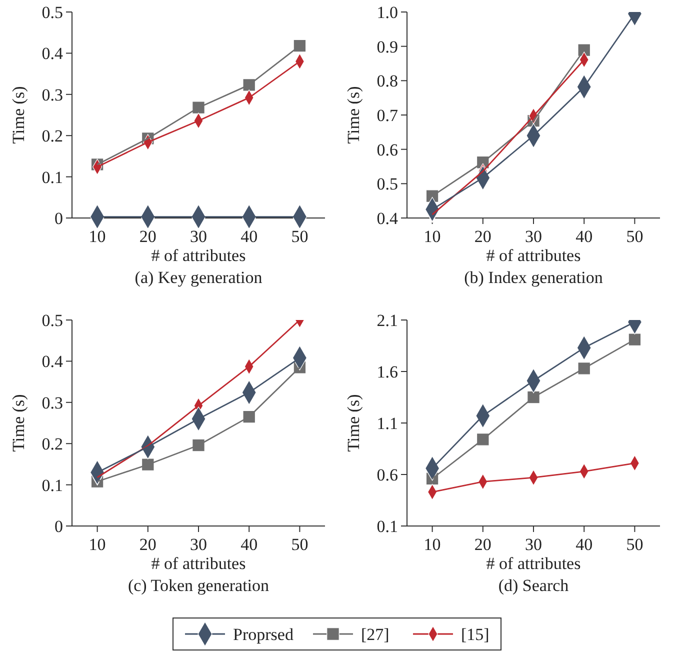  I want to click on text: (d) Search, so click(534, 585).